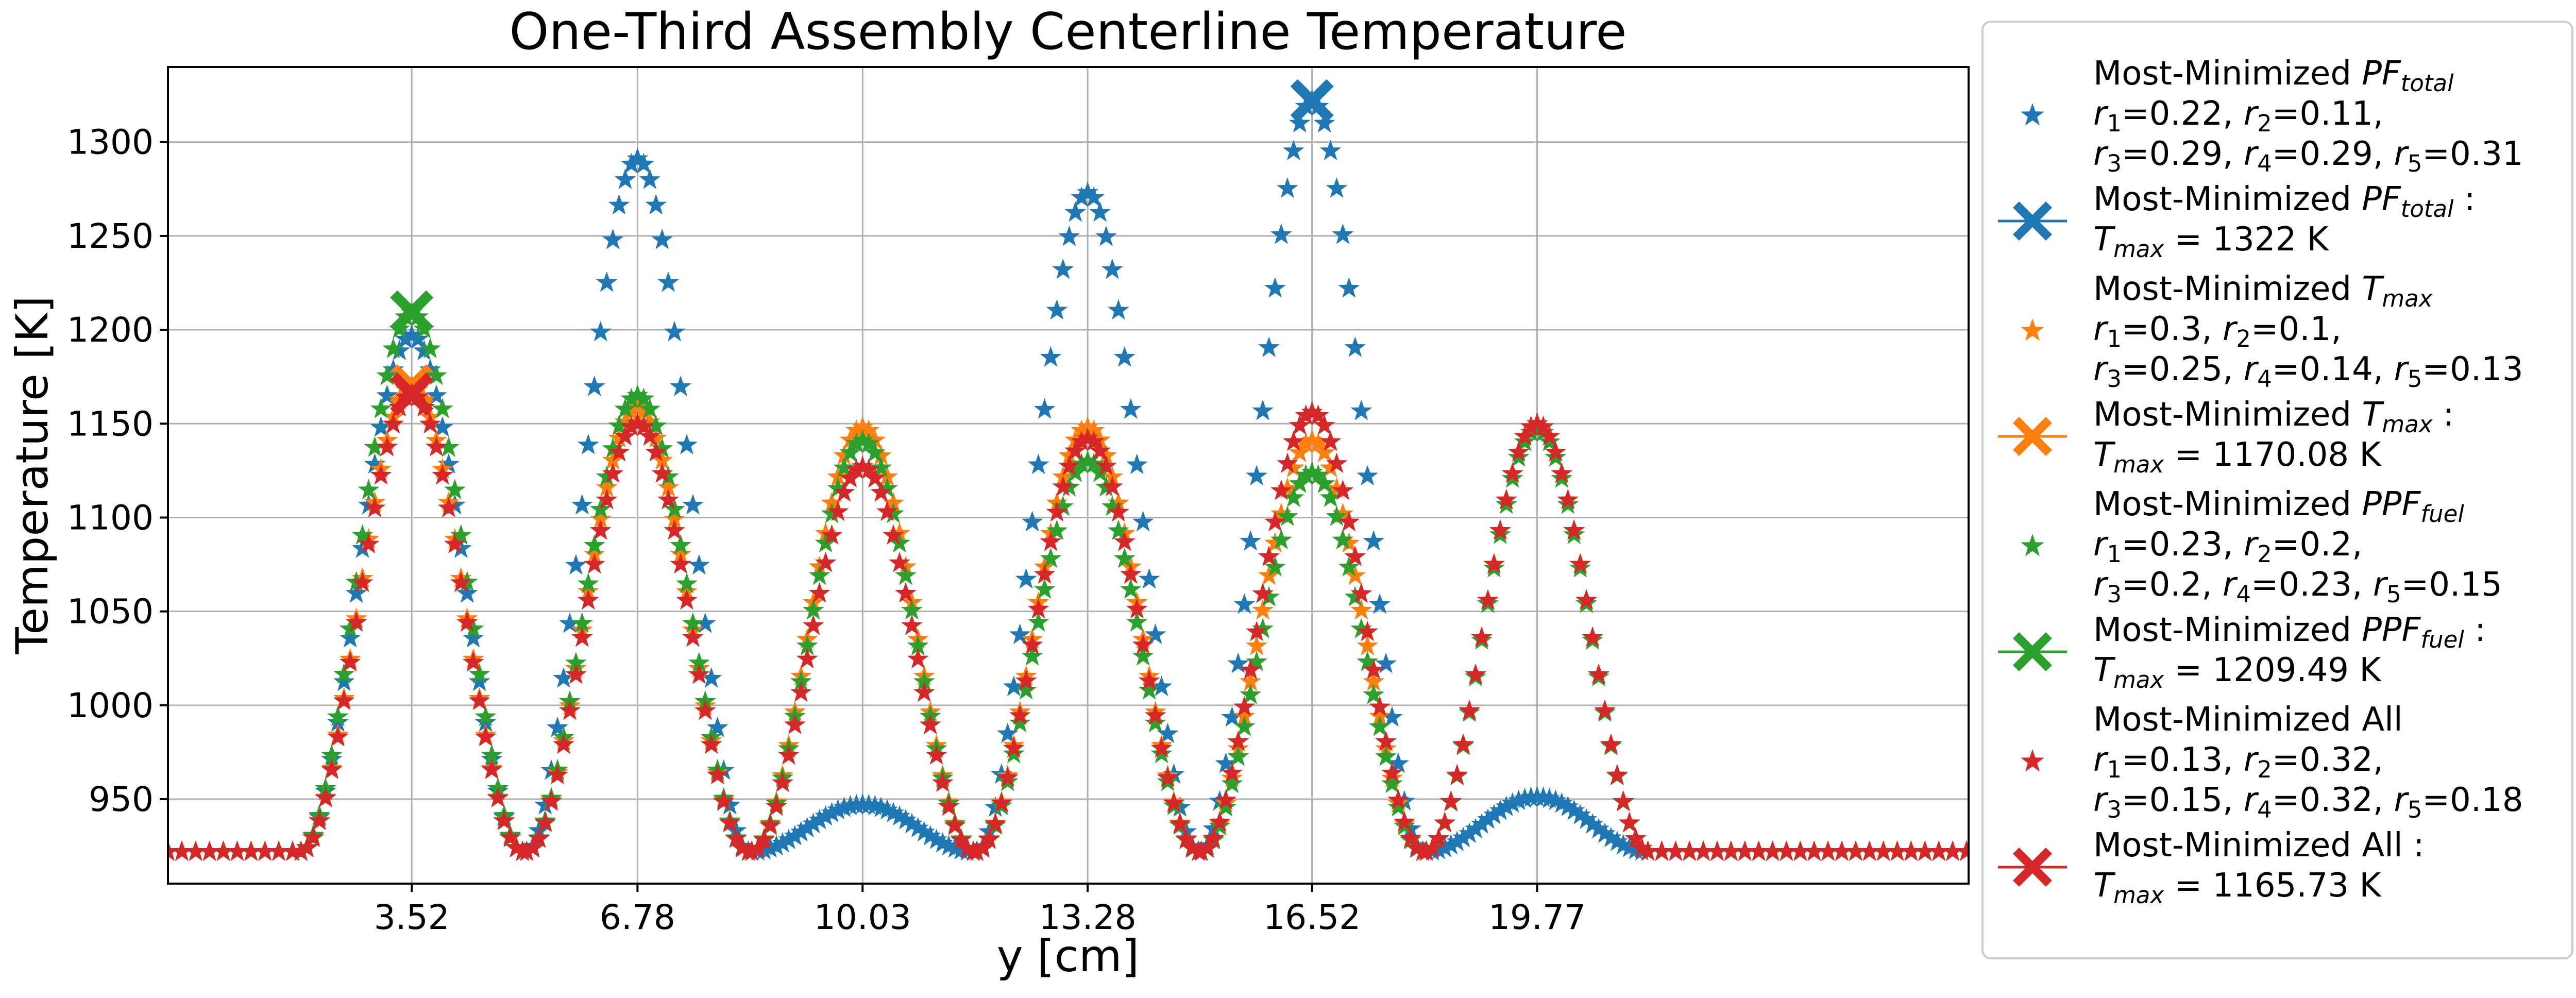 This screenshot has width=2576, height=998. Describe the element at coordinates (111, 705) in the screenshot. I see `y-tick-label: 1000` at that location.